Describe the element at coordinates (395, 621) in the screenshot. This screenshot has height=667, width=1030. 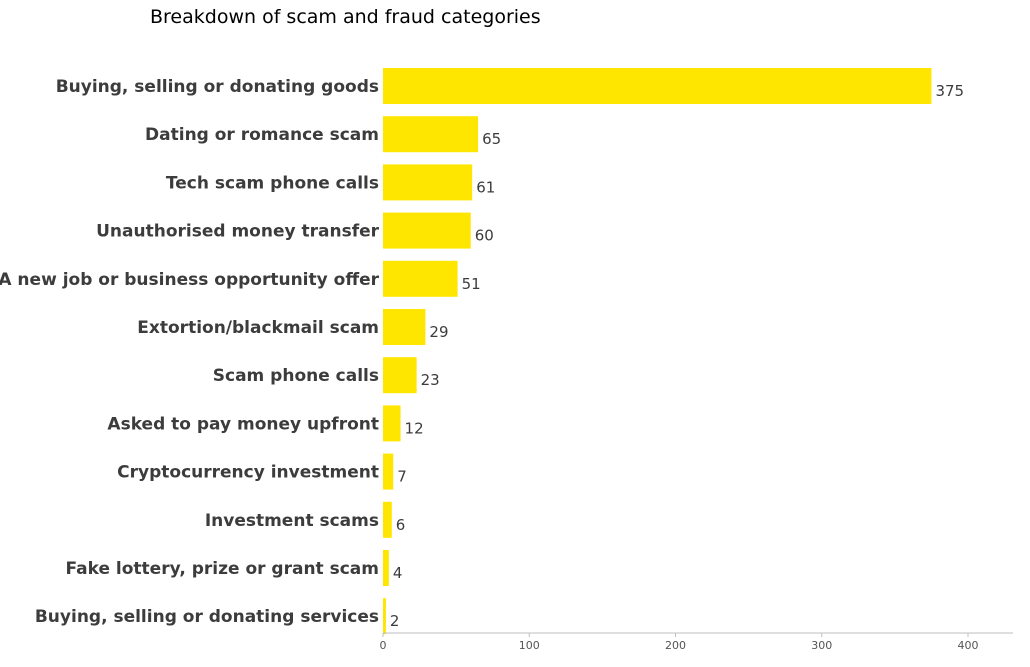
I see `value-label: 2` at that location.